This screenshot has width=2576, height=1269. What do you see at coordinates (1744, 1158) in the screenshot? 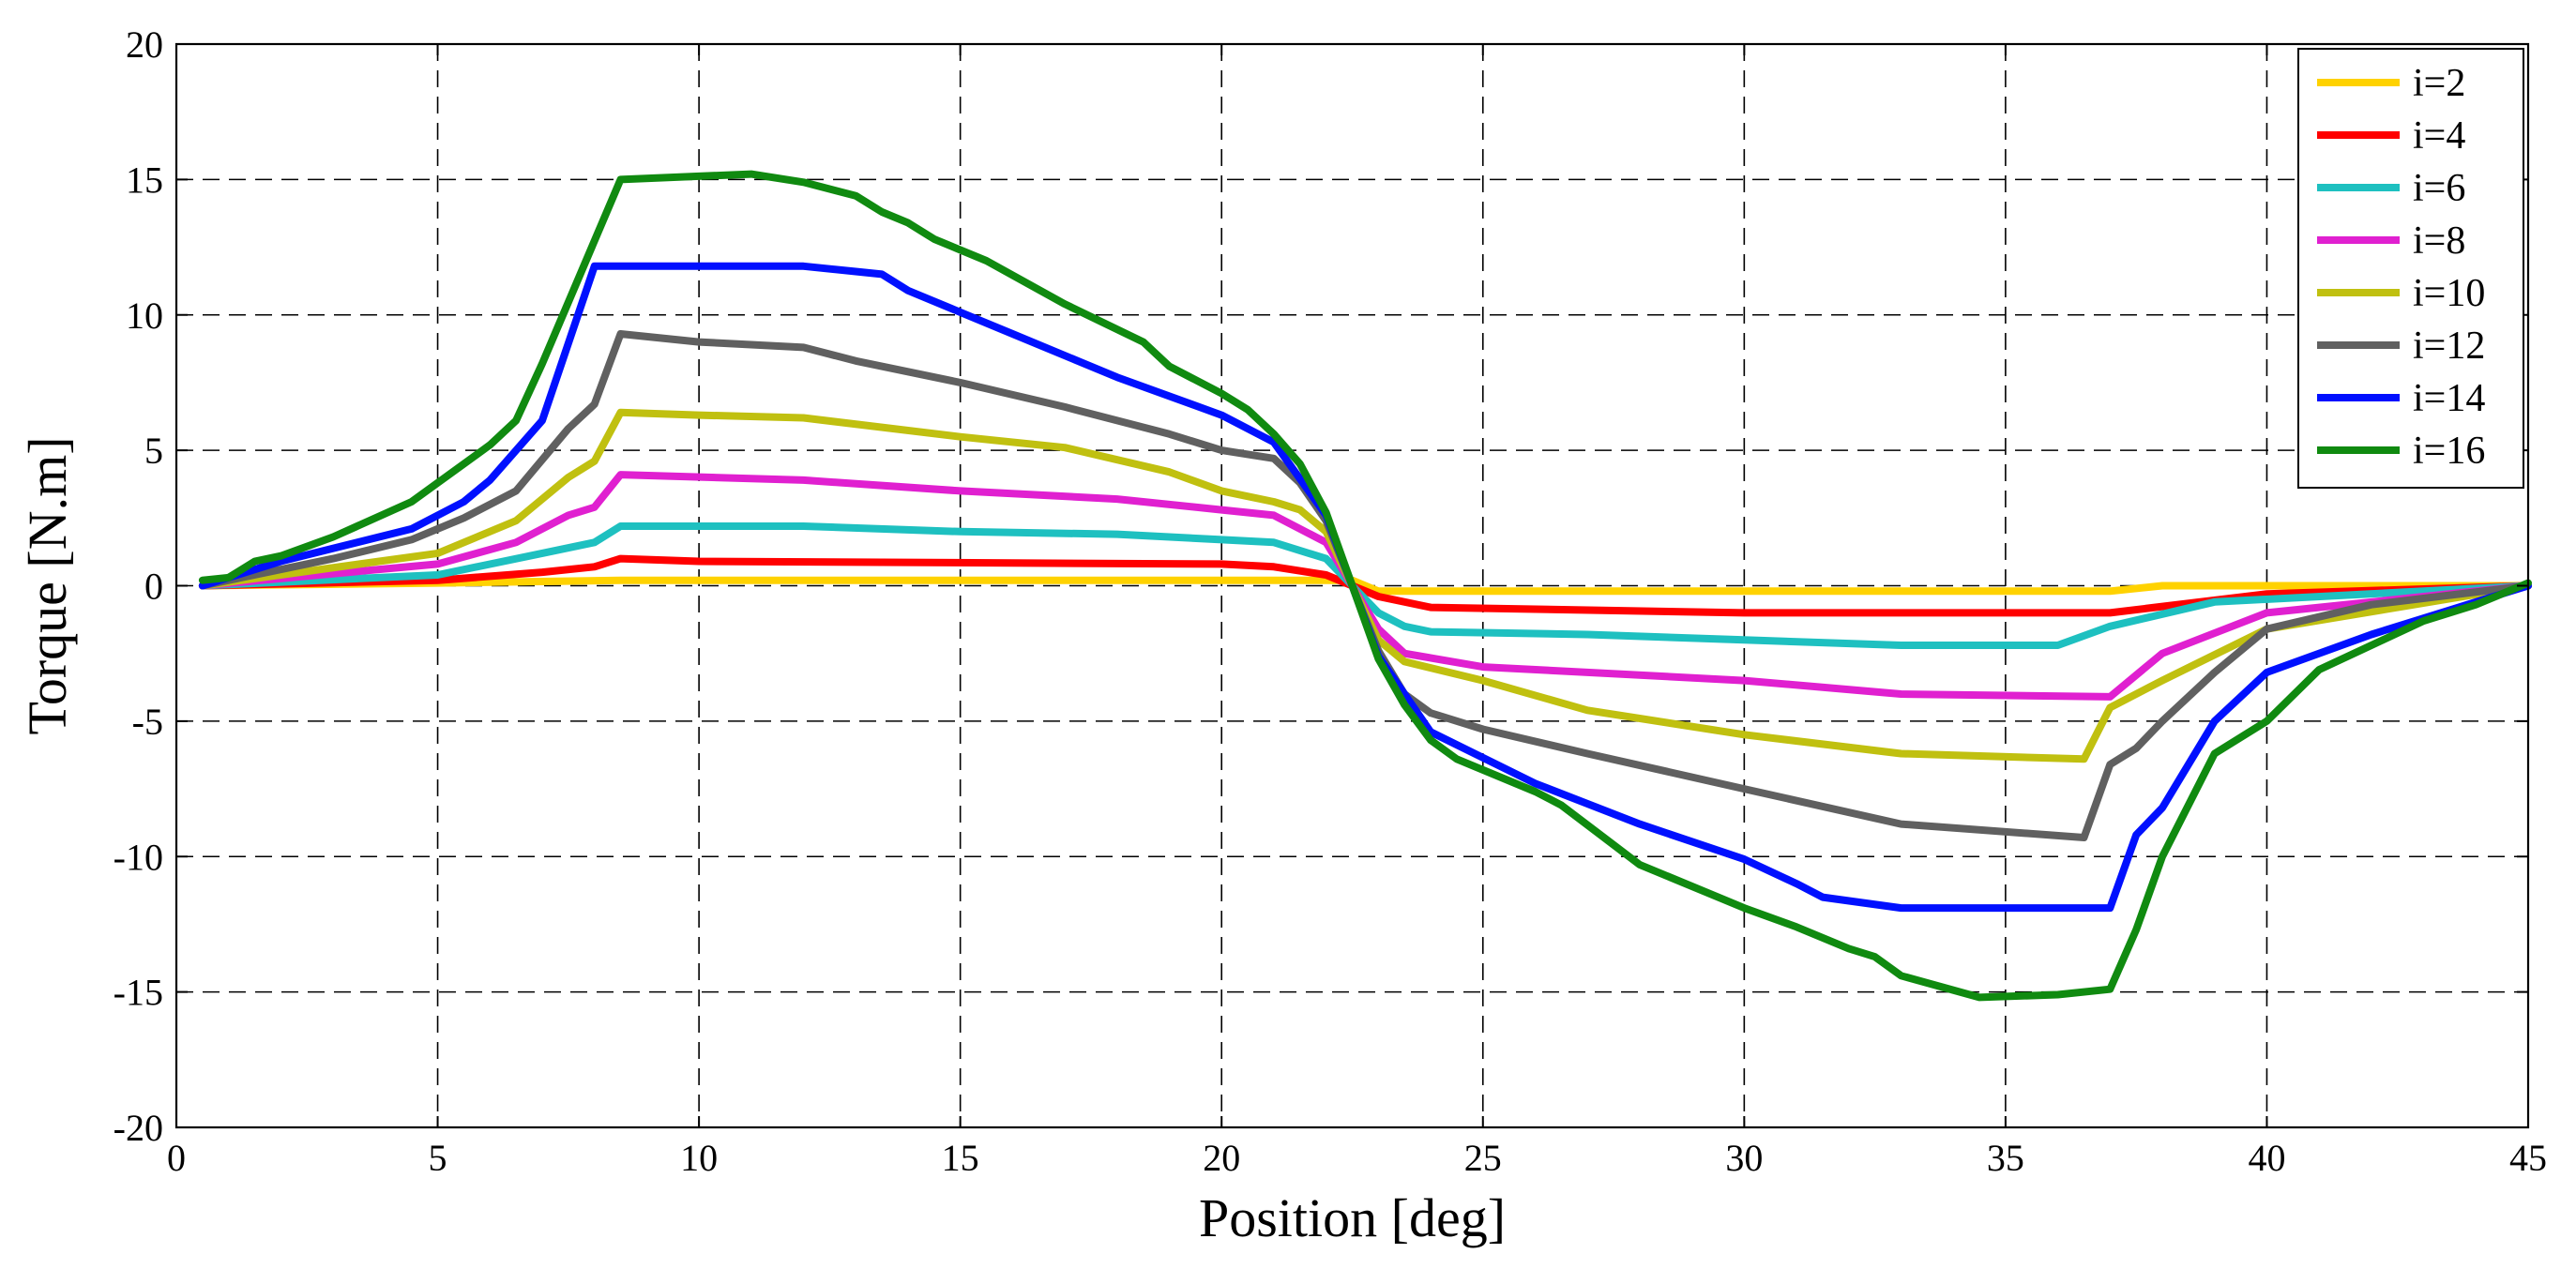
I see `x-tick-label: 30` at bounding box center [1744, 1158].